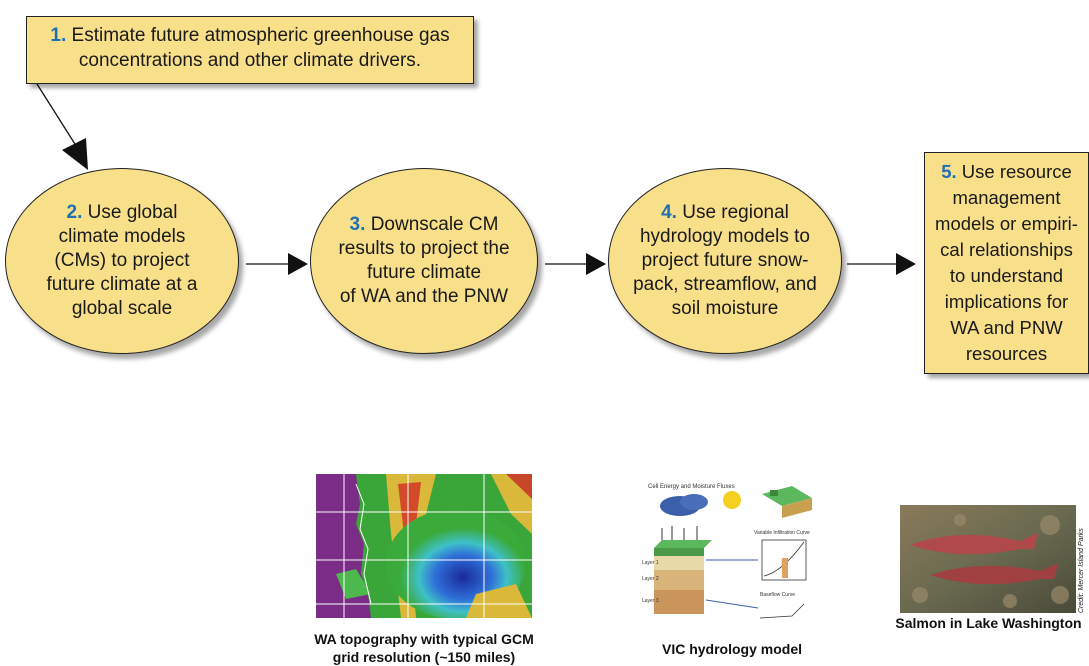 This screenshot has height=666, width=1089. What do you see at coordinates (650, 601) in the screenshot?
I see `layer-3-label: Layer 3` at bounding box center [650, 601].